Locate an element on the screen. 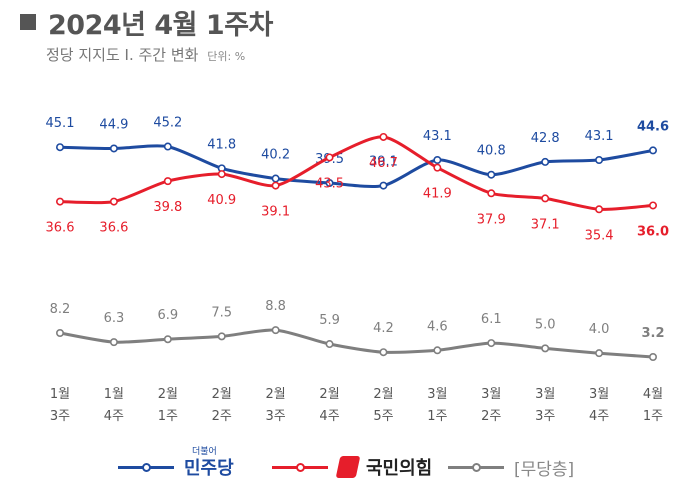 Image resolution: width=699 pixels, height=494 pixels. legend-label-ppp: 국민의힘 is located at coordinates (399, 468).